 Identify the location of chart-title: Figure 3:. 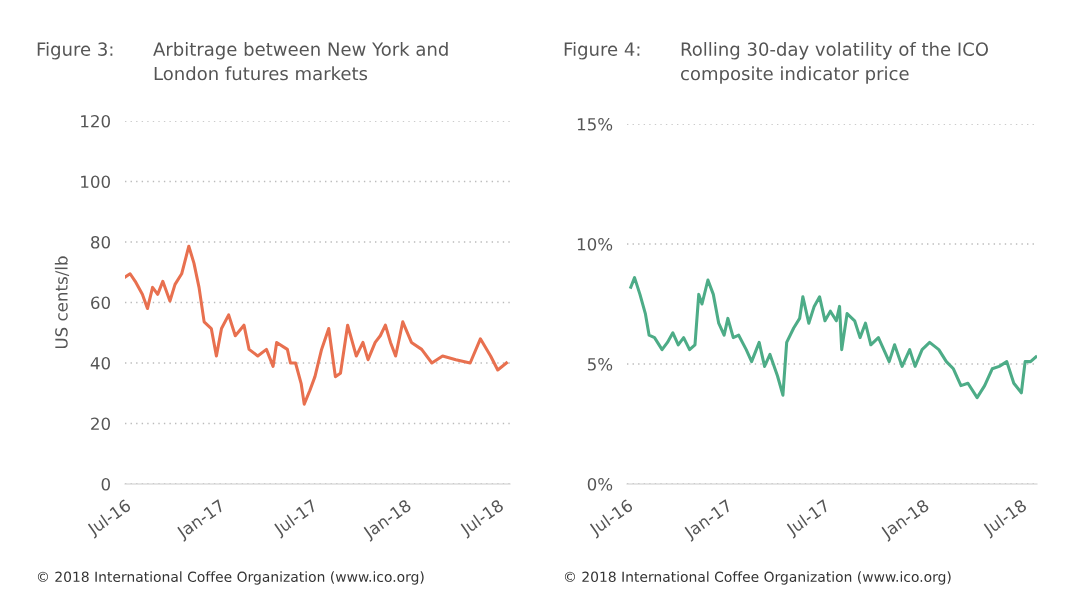
(75, 51).